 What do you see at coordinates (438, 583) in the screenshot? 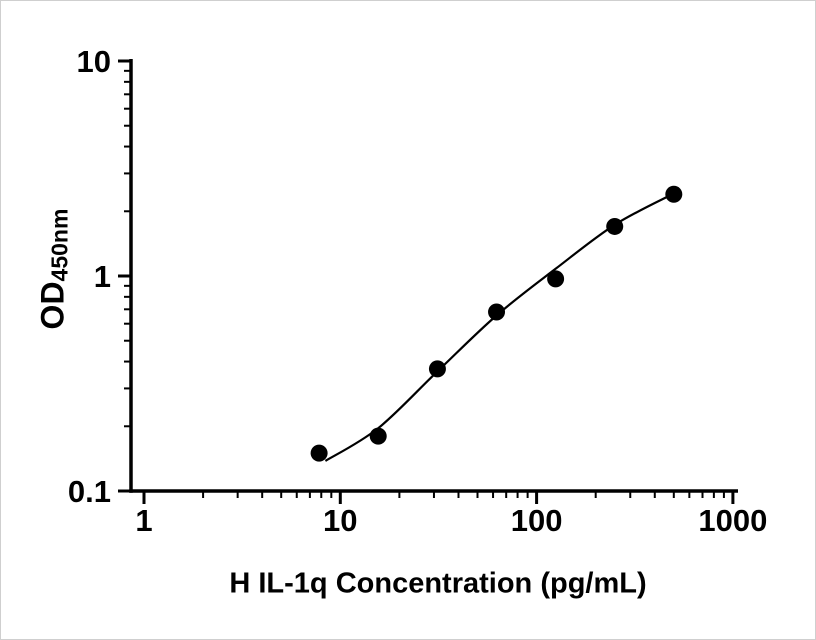
I see `x-axis-label: H IL-1q Concentration (pg/mL)` at bounding box center [438, 583].